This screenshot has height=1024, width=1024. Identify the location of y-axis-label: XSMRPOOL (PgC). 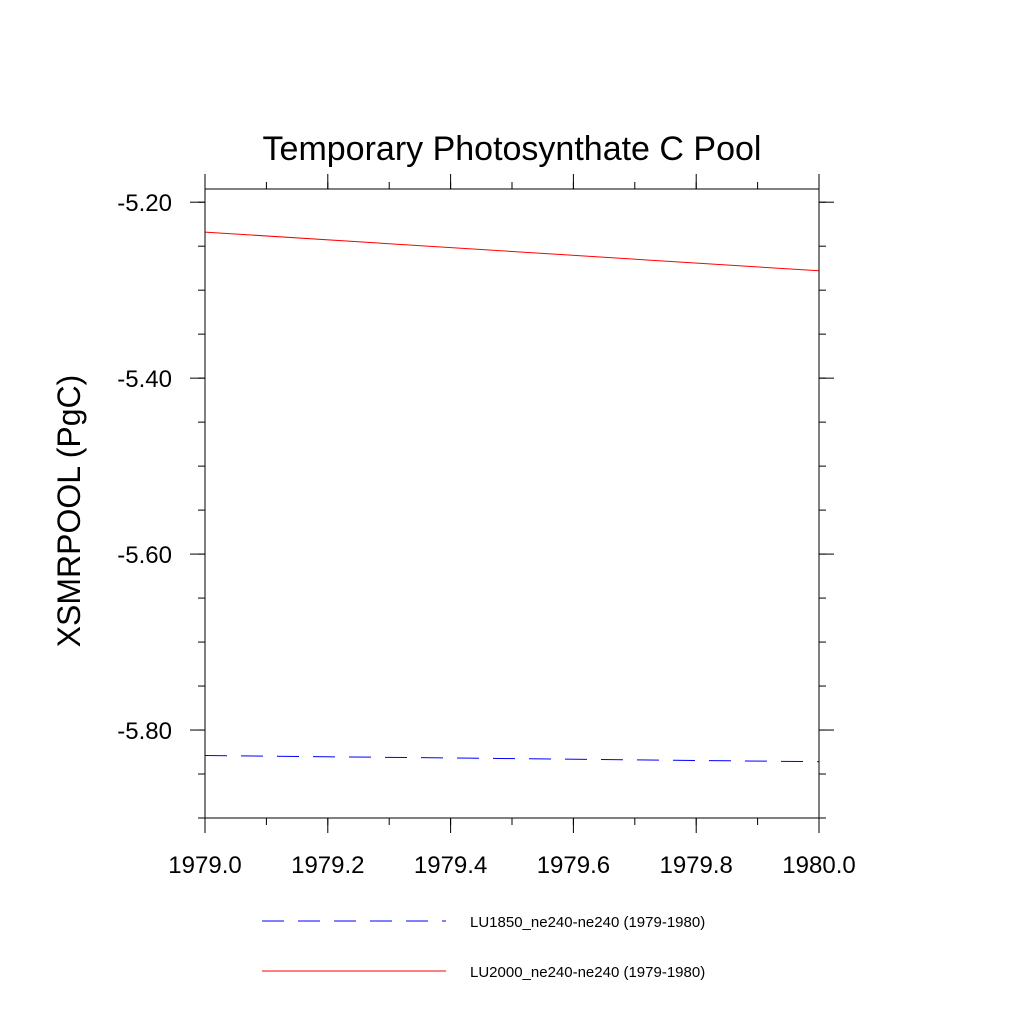
(69, 511).